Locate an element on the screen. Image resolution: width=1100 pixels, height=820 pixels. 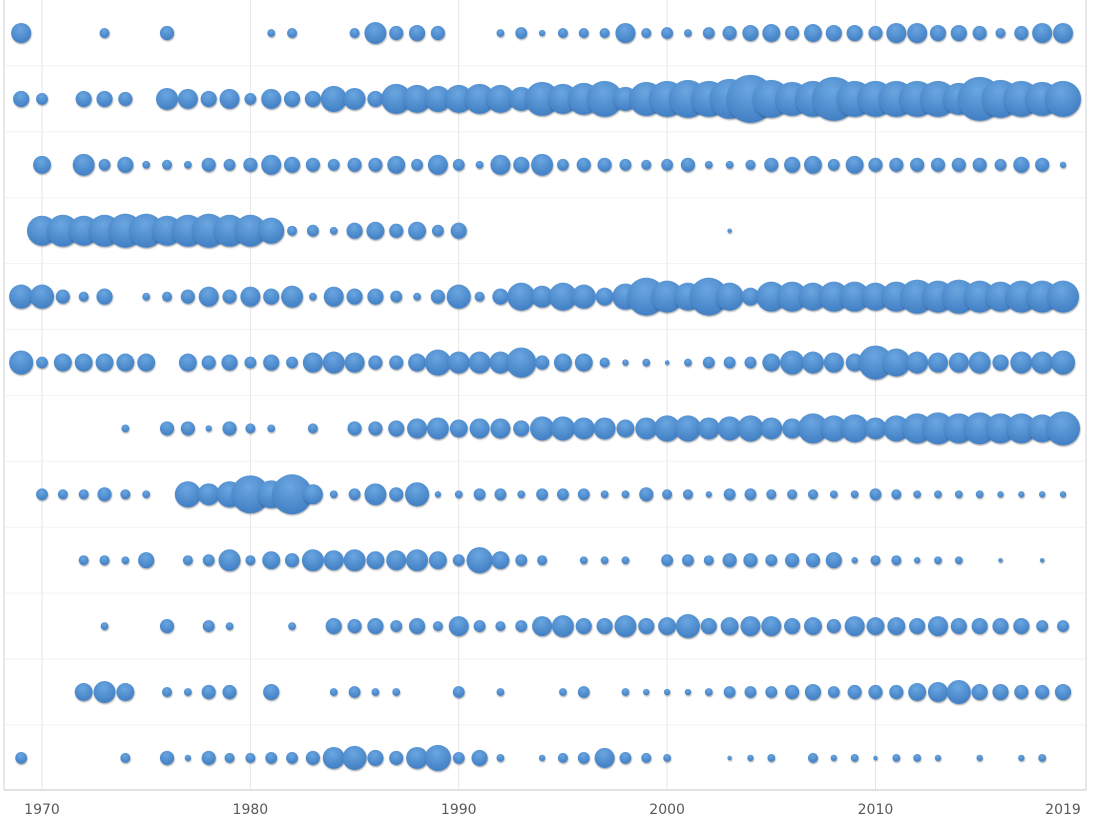
bubble-1999 is located at coordinates (646, 362).